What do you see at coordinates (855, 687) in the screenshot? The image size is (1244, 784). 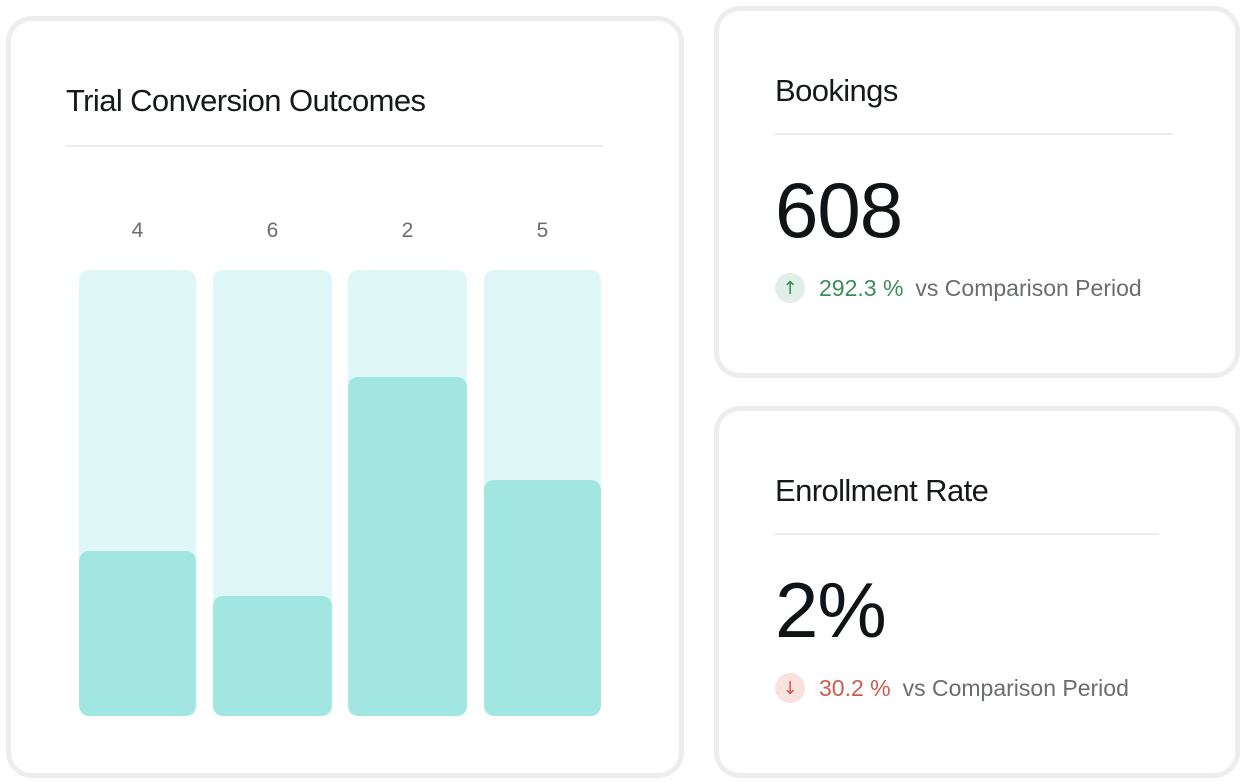 I see `enrollment-change-pct: 30.2 %` at bounding box center [855, 687].